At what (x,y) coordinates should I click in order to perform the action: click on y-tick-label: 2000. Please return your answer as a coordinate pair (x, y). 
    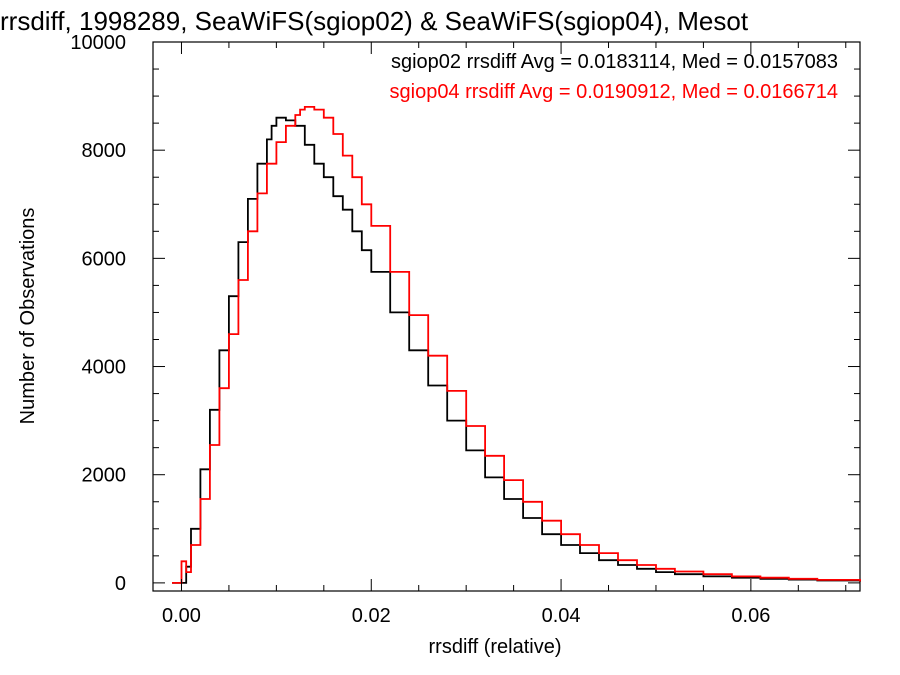
    Looking at the image, I should click on (104, 476).